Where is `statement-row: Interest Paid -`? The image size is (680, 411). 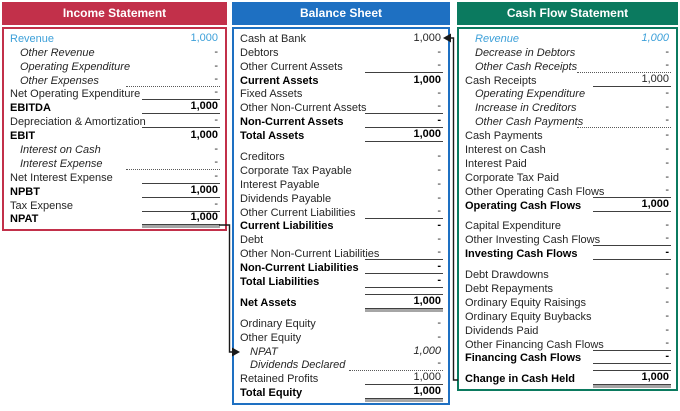
statement-row: Interest Paid - is located at coordinates (568, 164).